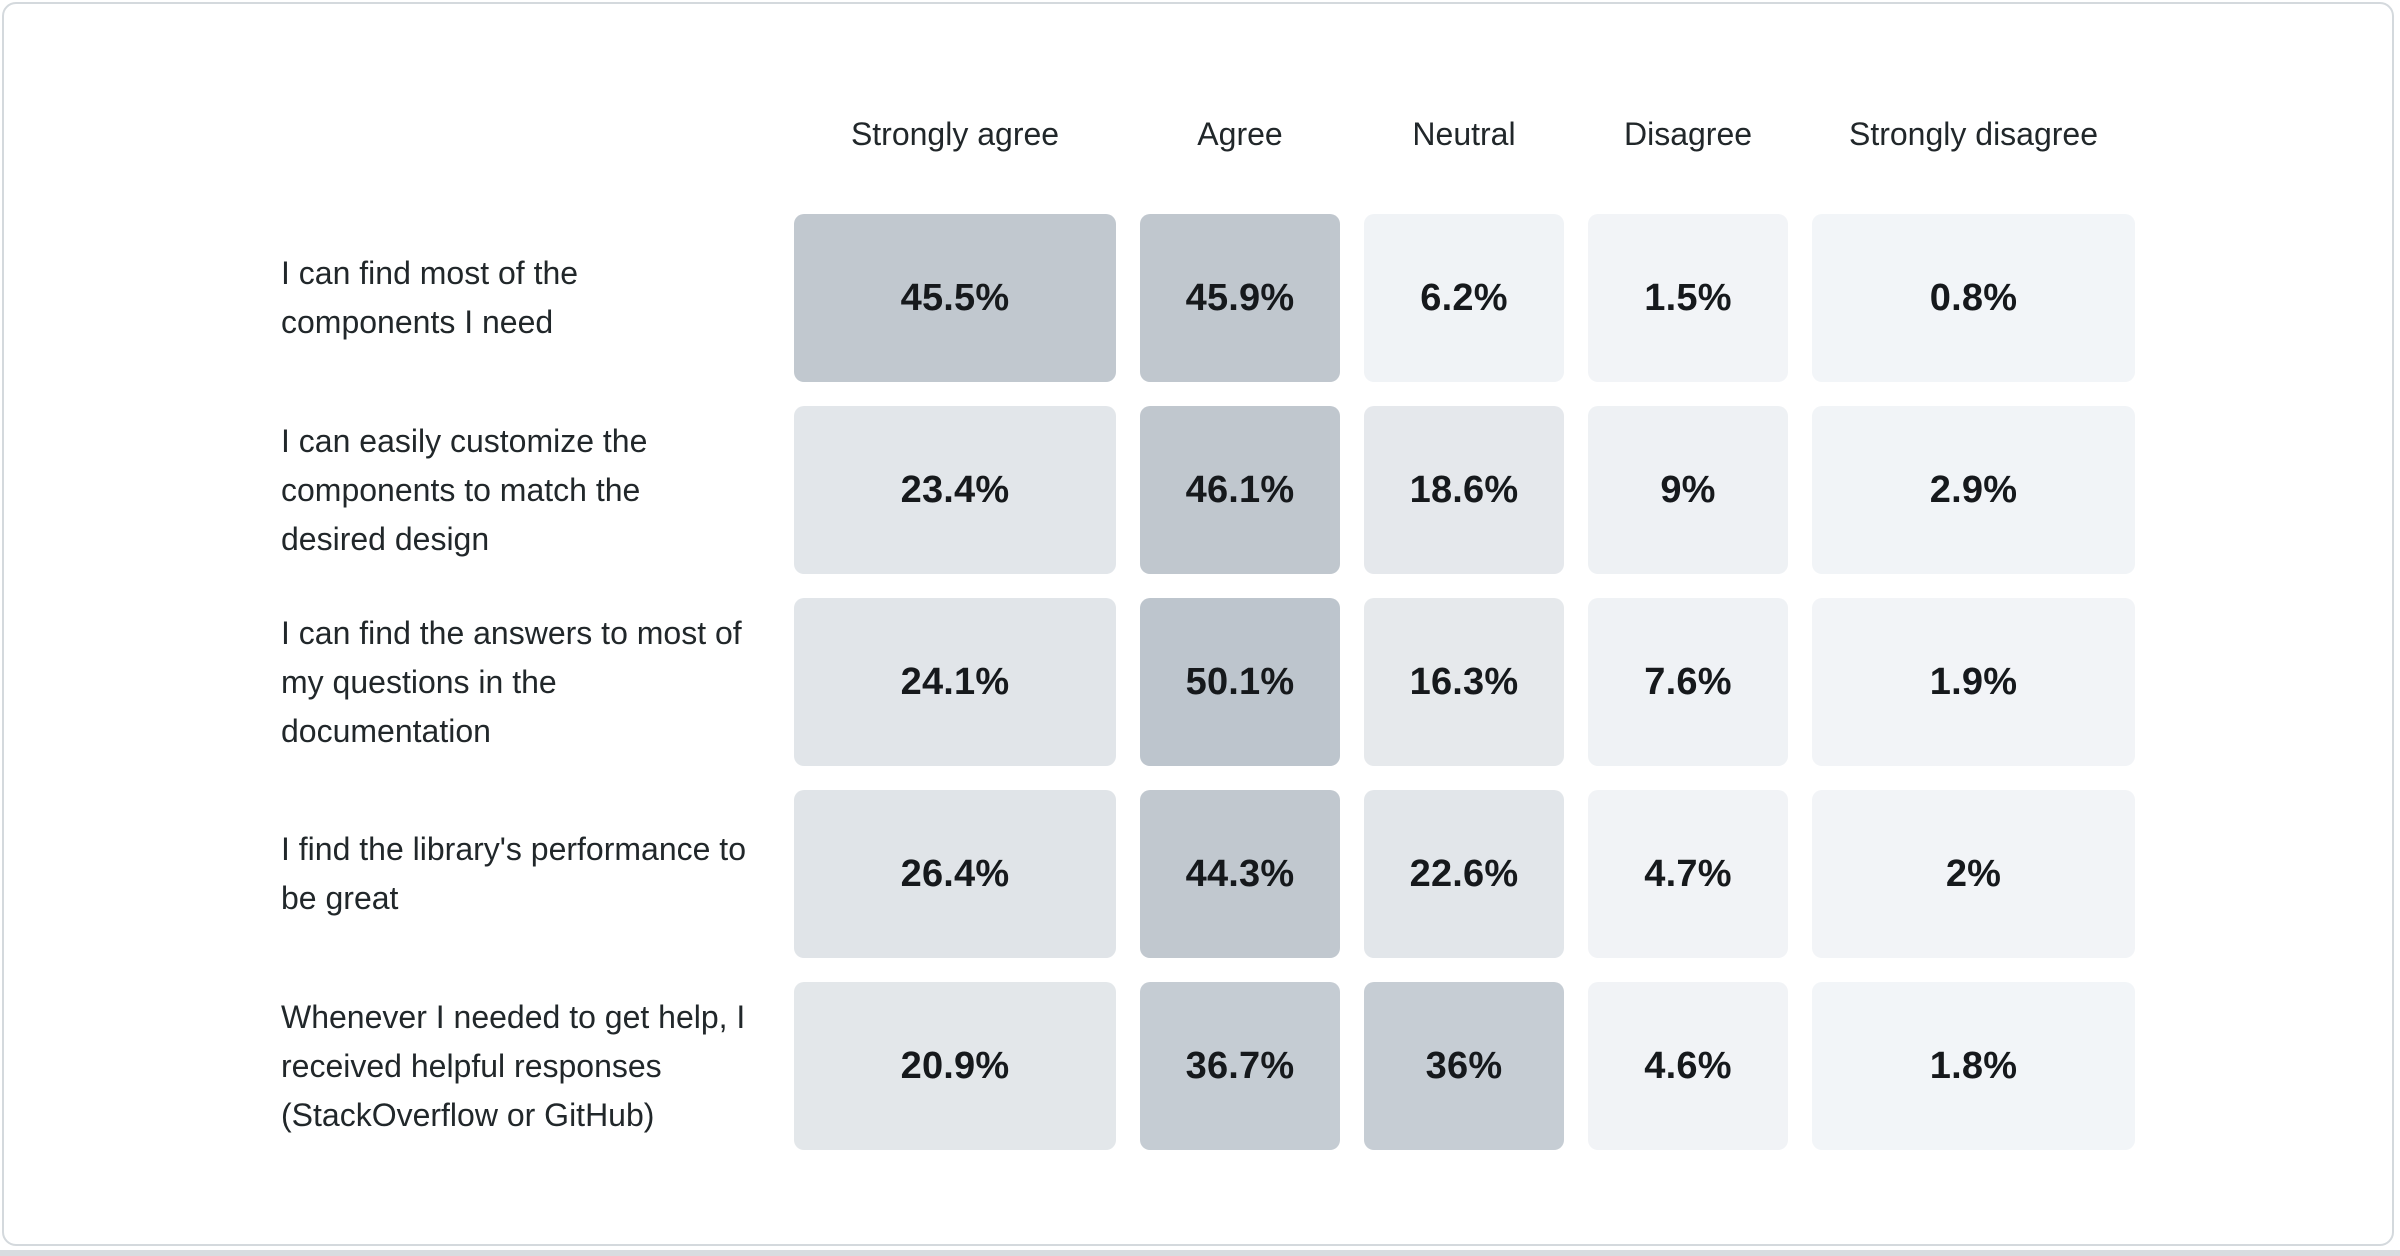 This screenshot has width=2400, height=1256. I want to click on column-header-disagree: Disagree, so click(1688, 134).